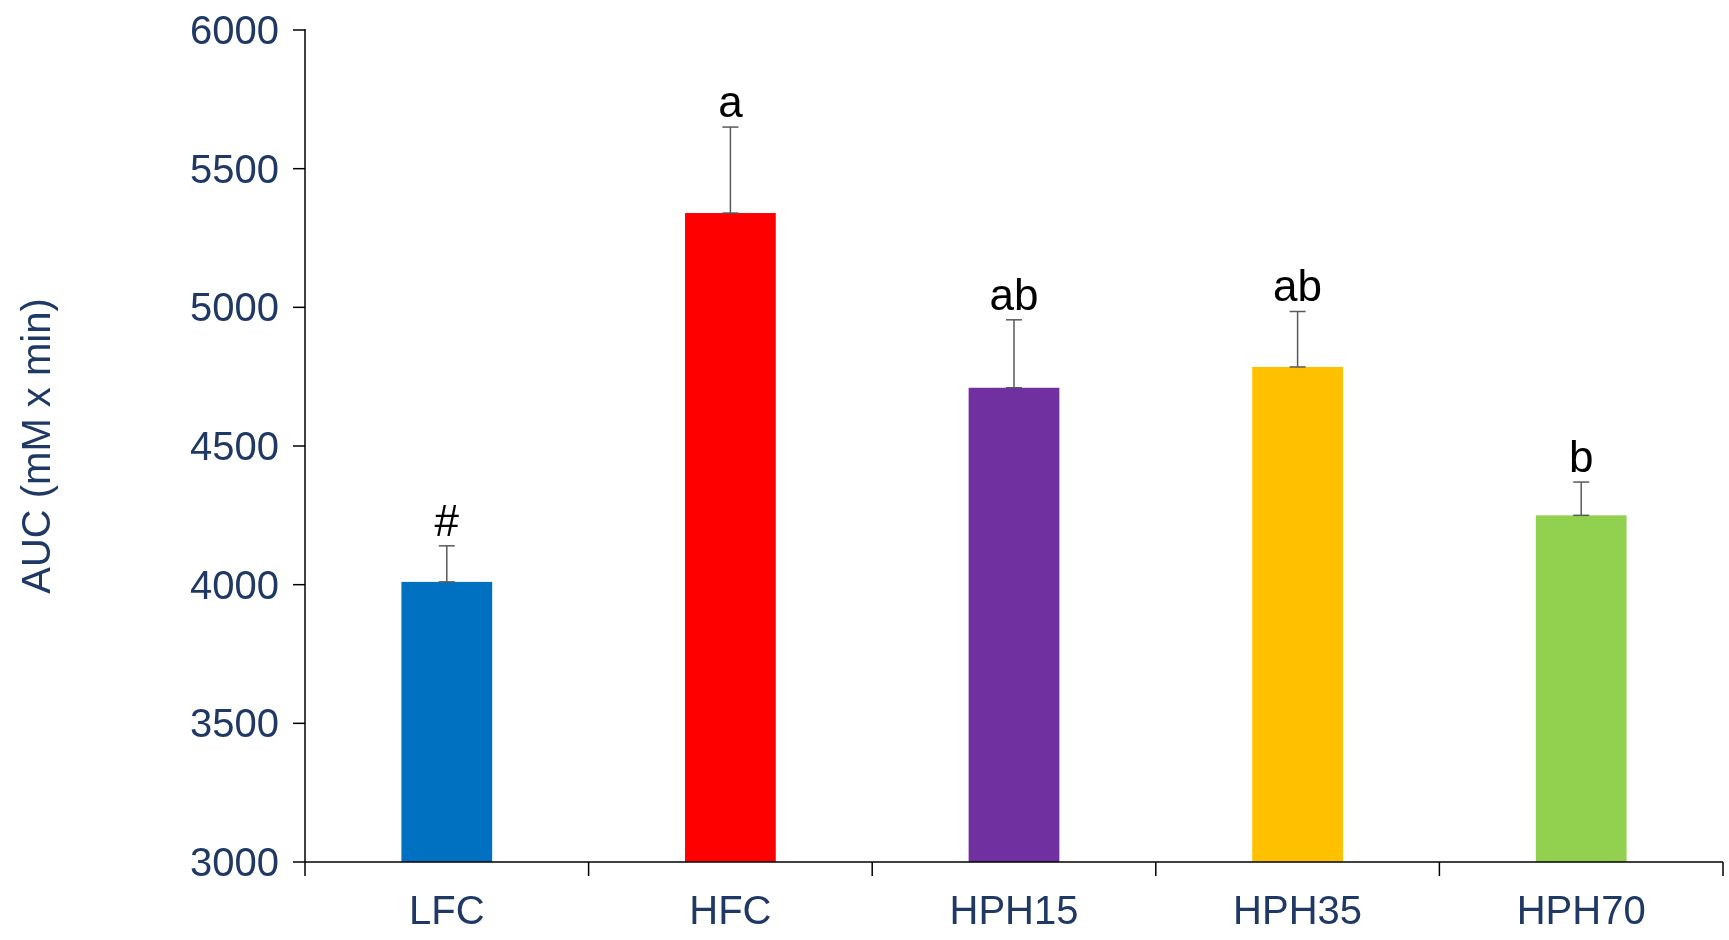 The width and height of the screenshot is (1729, 940). I want to click on annotation: #, so click(447, 520).